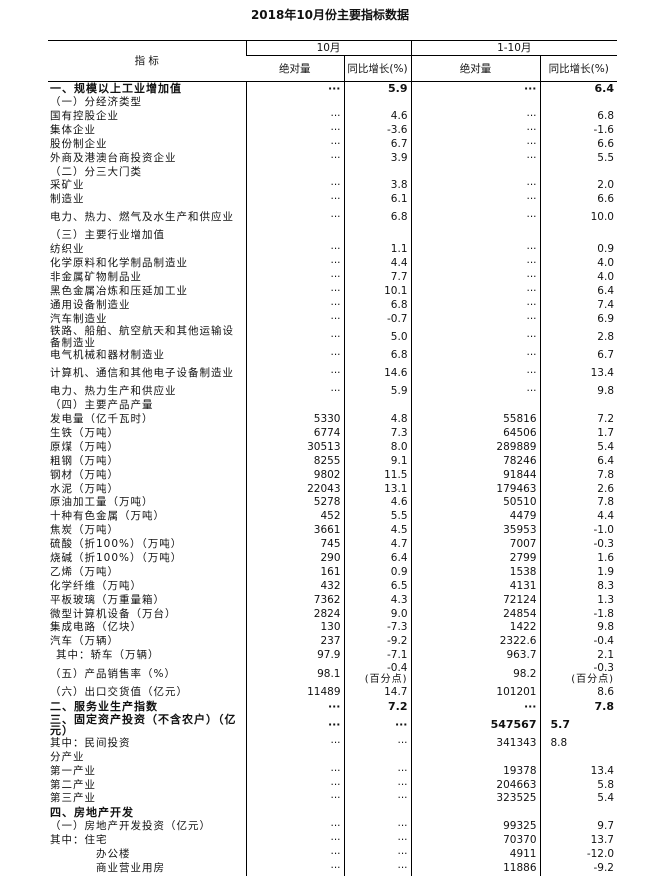 The height and width of the screenshot is (889, 660). Describe the element at coordinates (147, 855) in the screenshot. I see `row-label: 办公楼` at that location.